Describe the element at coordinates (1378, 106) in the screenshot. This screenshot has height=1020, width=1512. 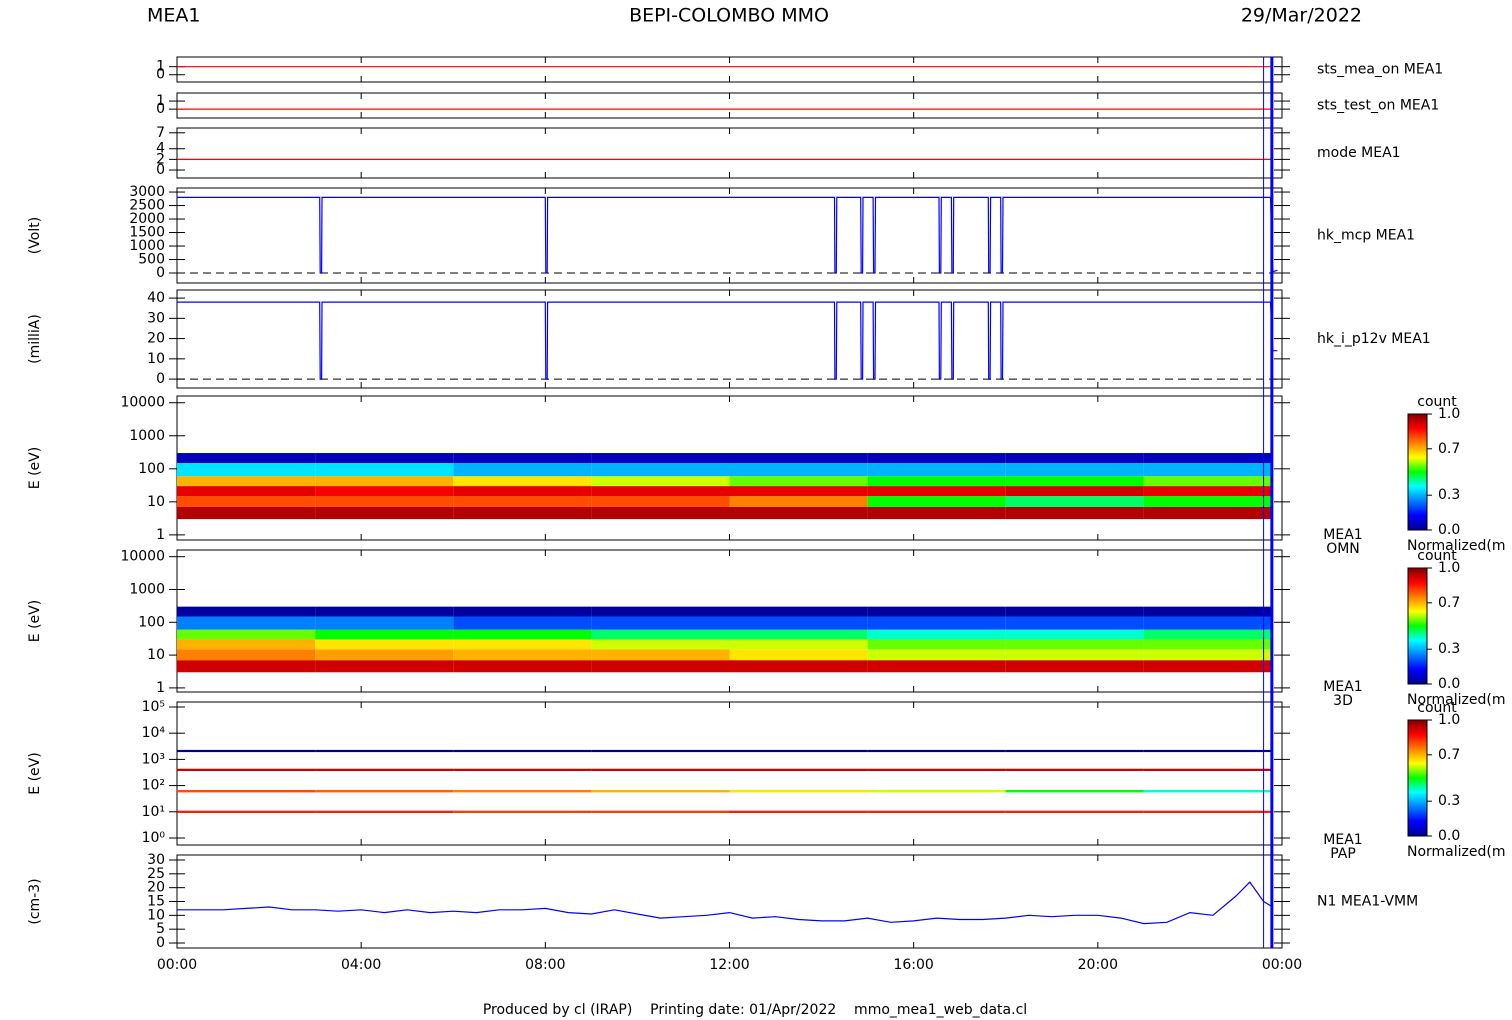
I see `series-label: sts_test_on MEA1` at that location.